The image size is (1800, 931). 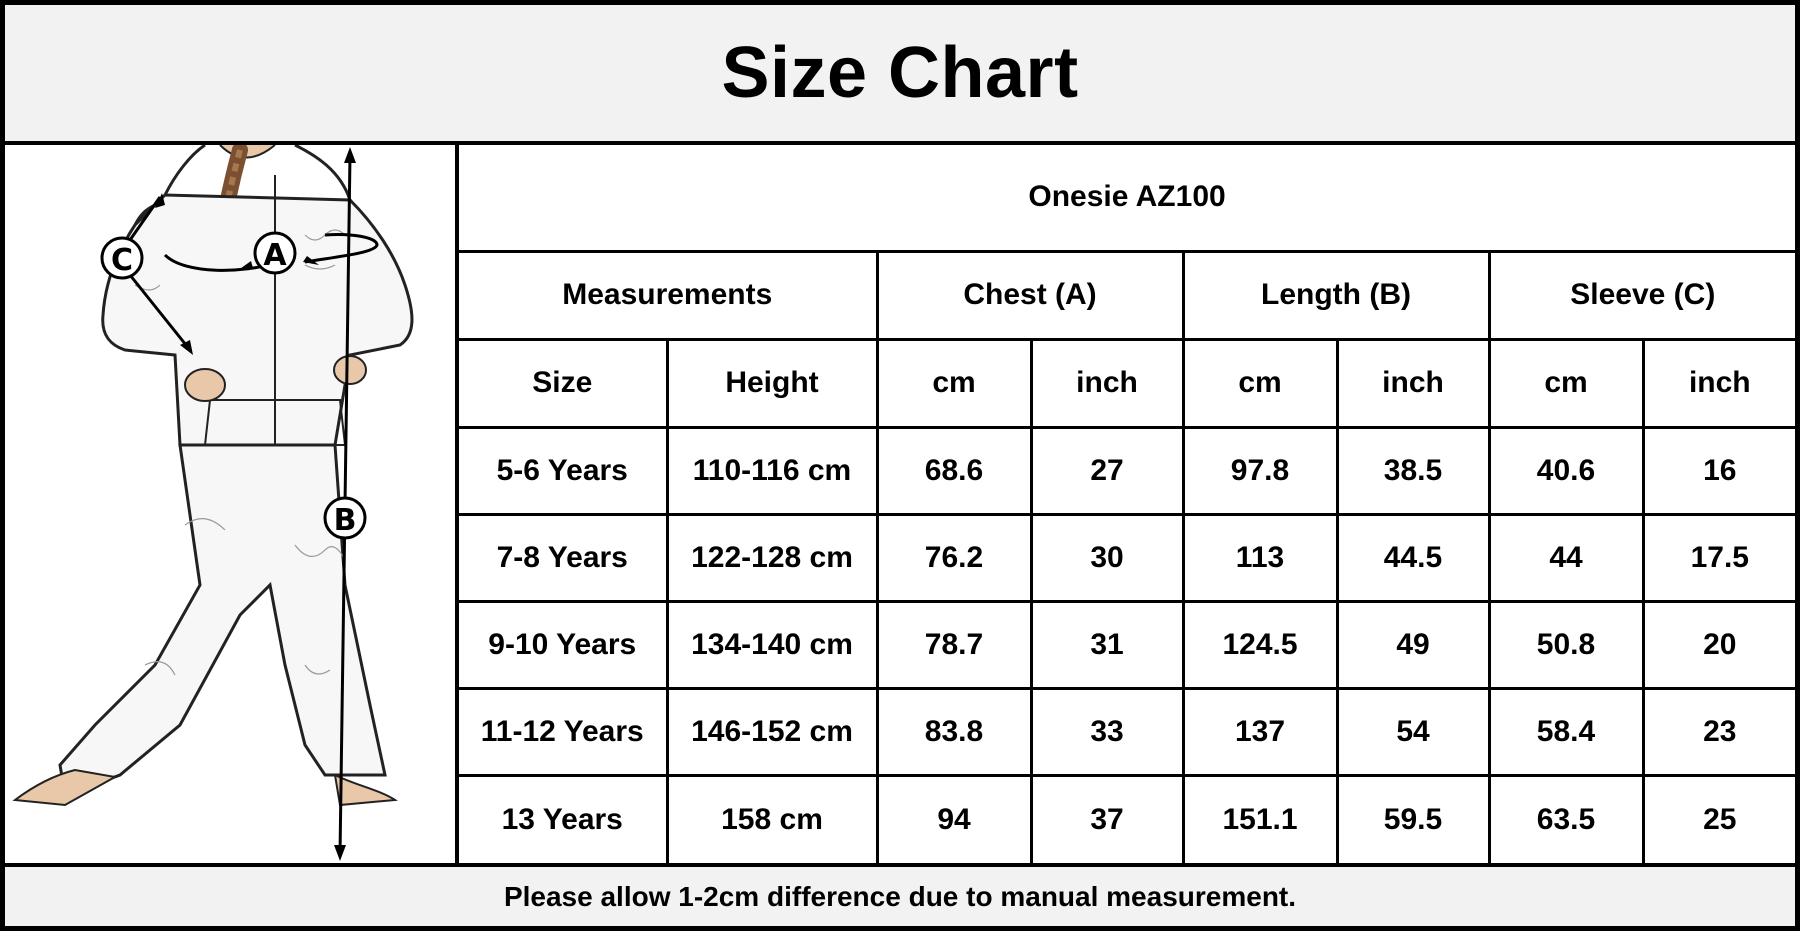 What do you see at coordinates (1566, 645) in the screenshot?
I see `table-cell: 50.8` at bounding box center [1566, 645].